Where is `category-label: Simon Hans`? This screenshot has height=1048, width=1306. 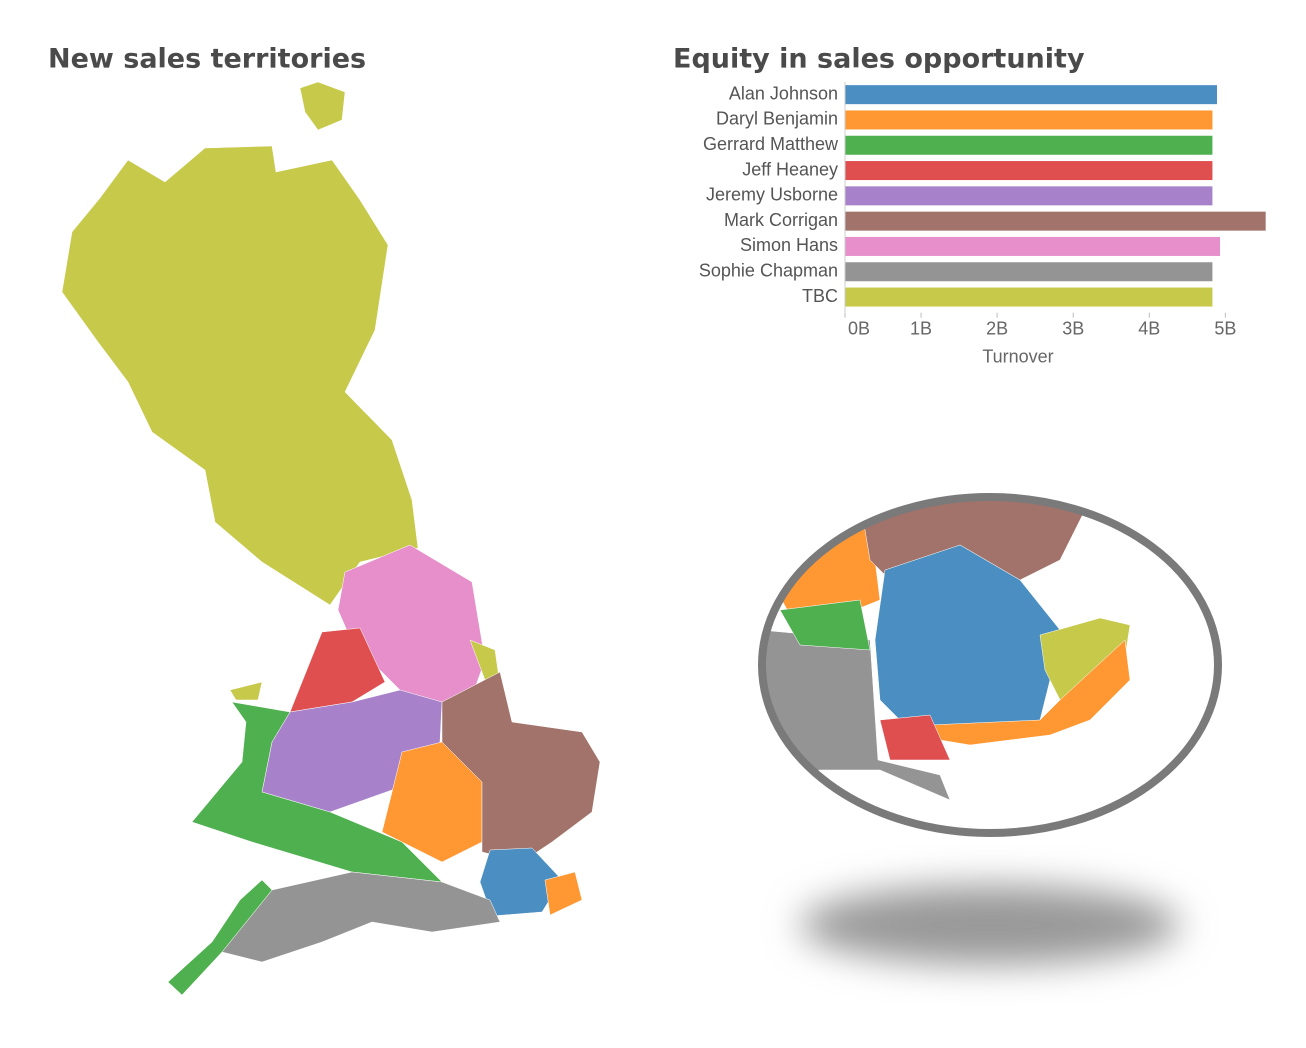 category-label: Simon Hans is located at coordinates (789, 245).